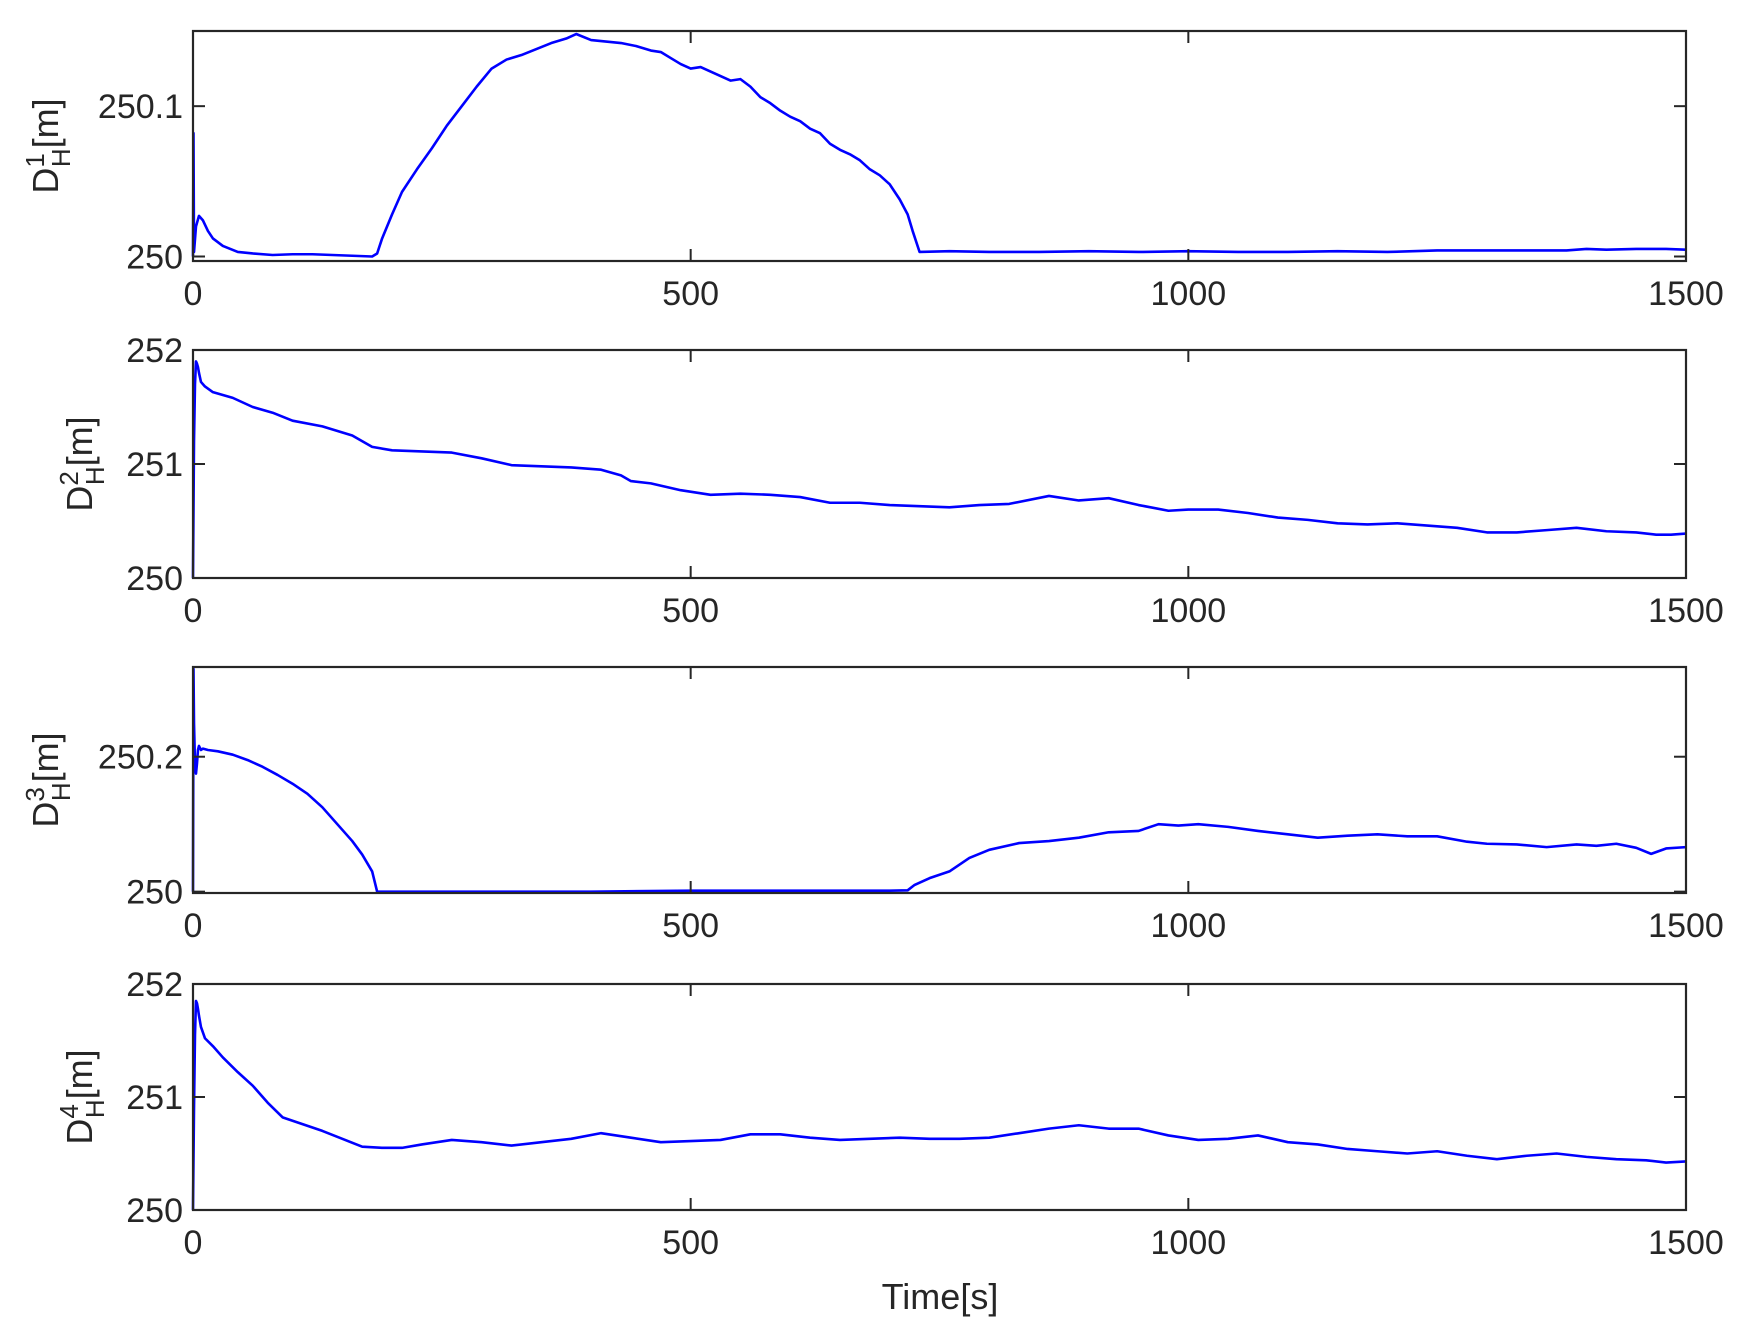 This screenshot has height=1328, width=1742. I want to click on y-axis-label: D3H[m], so click(48, 779).